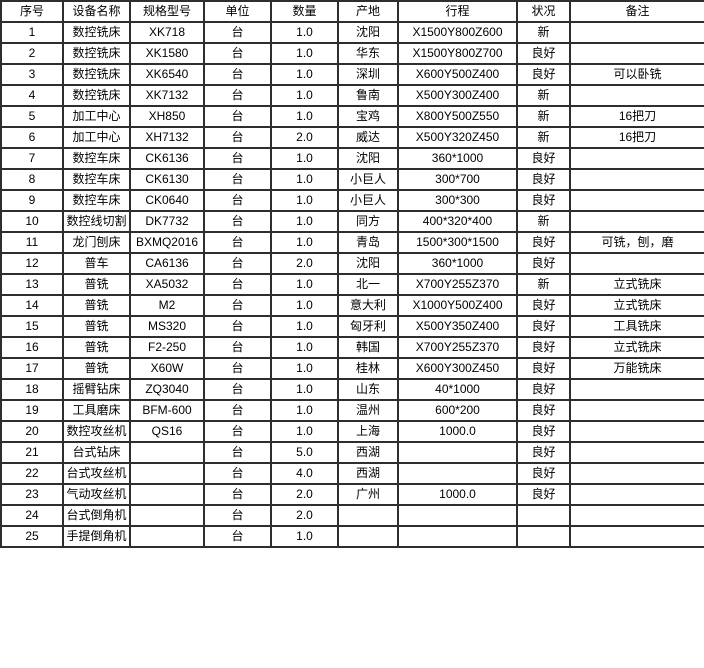 The image size is (704, 668). I want to click on cell-serial: 4, so click(32, 95).